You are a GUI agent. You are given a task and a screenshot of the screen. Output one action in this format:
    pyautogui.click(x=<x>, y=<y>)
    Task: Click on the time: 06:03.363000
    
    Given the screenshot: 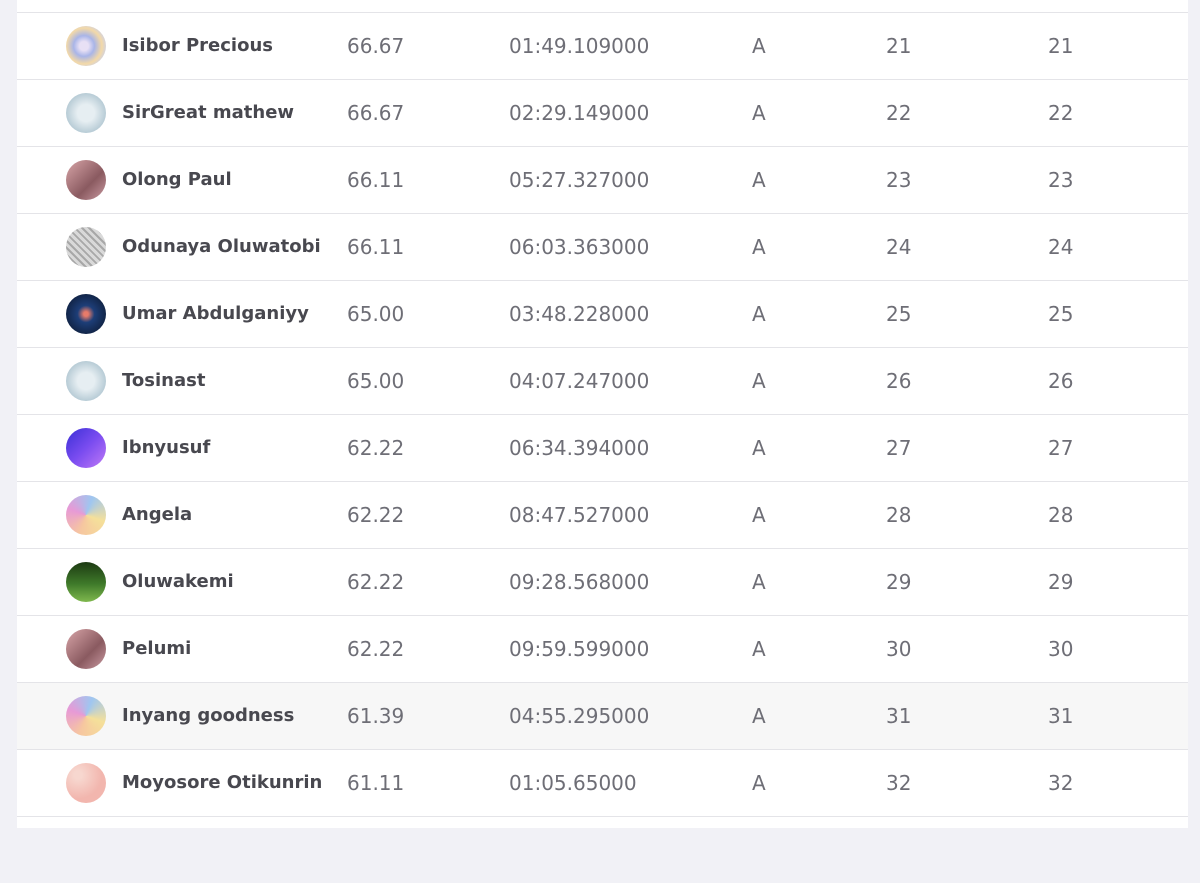 What is the action you would take?
    pyautogui.click(x=579, y=247)
    